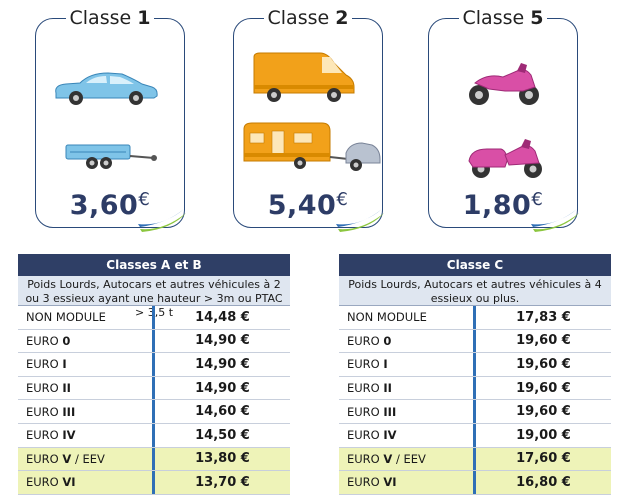 The width and height of the screenshot is (621, 503). What do you see at coordinates (106, 88) in the screenshot?
I see `car-icon` at bounding box center [106, 88].